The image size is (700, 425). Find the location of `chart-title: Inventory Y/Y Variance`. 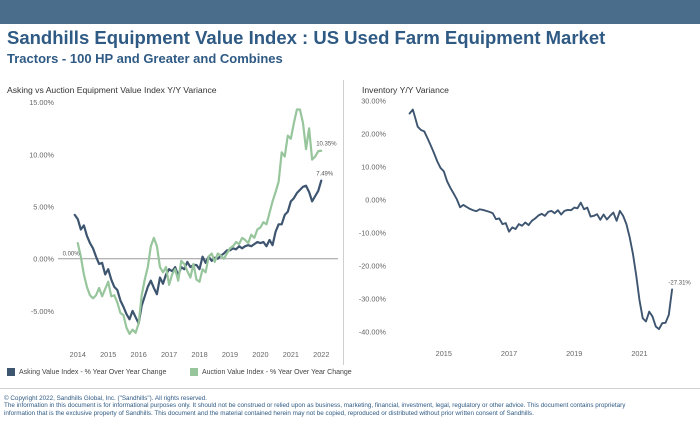

chart-title: Inventory Y/Y Variance is located at coordinates (405, 90).